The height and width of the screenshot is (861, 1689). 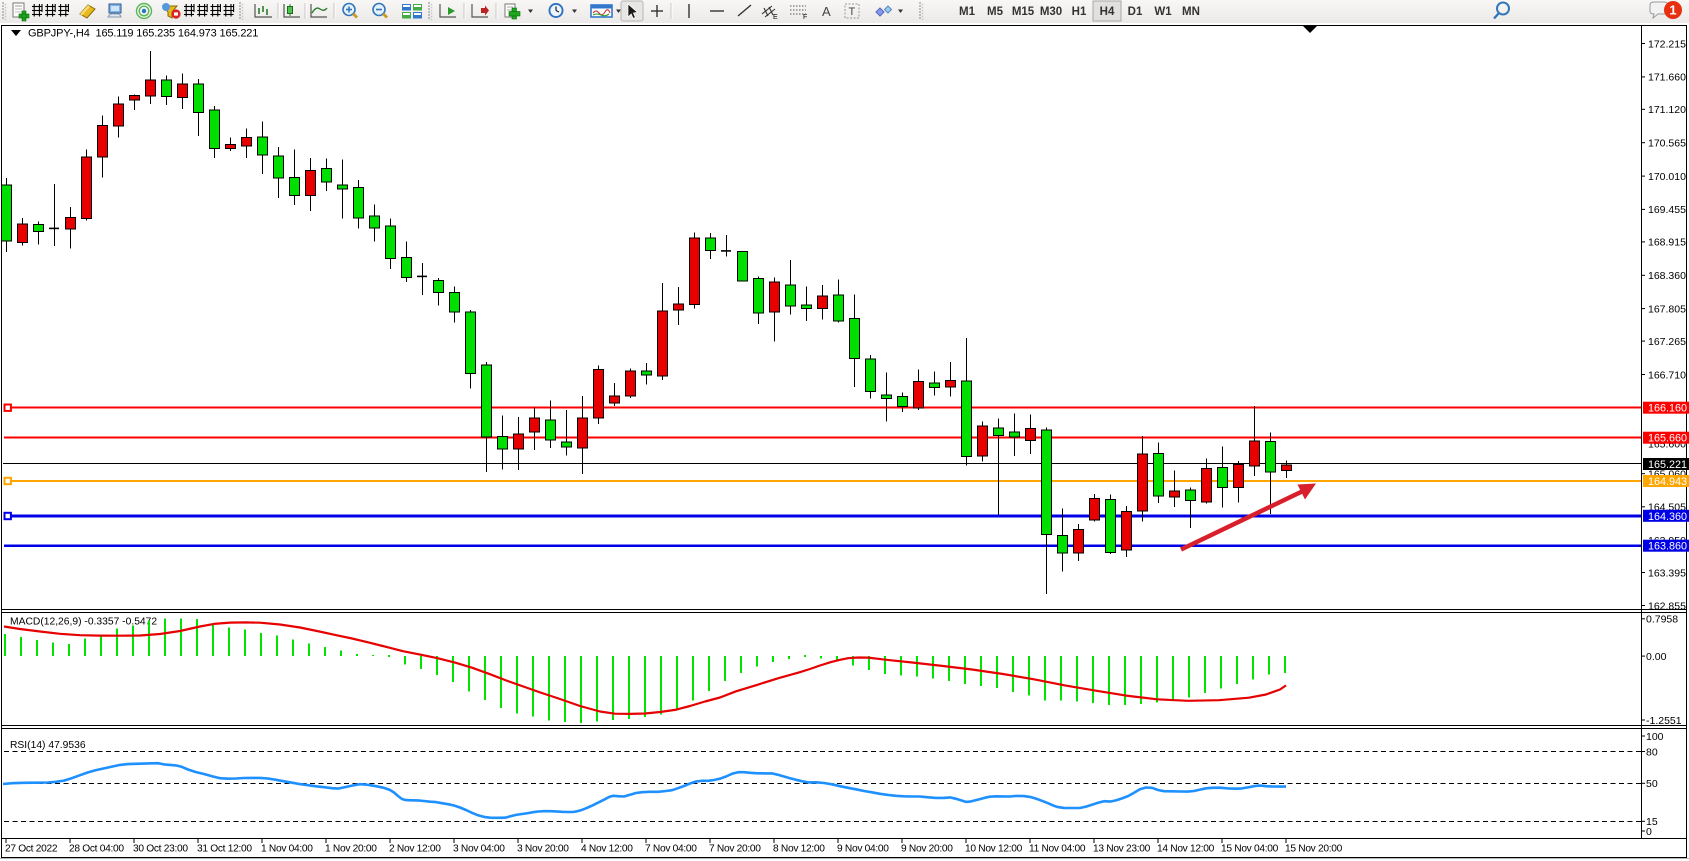 I want to click on svg-text: F, so click(x=805, y=17).